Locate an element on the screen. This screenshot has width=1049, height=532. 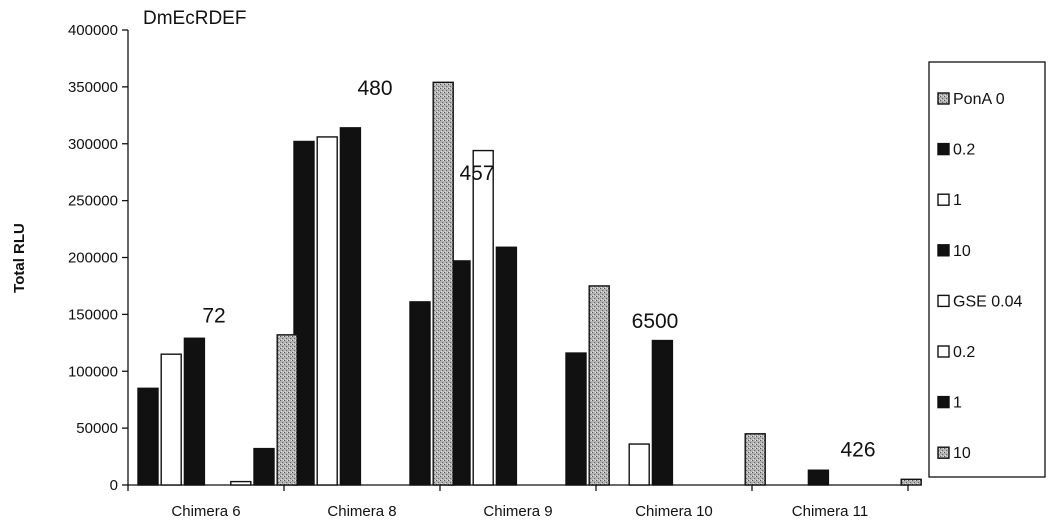
y-tick-label: 150000 is located at coordinates (93, 314).